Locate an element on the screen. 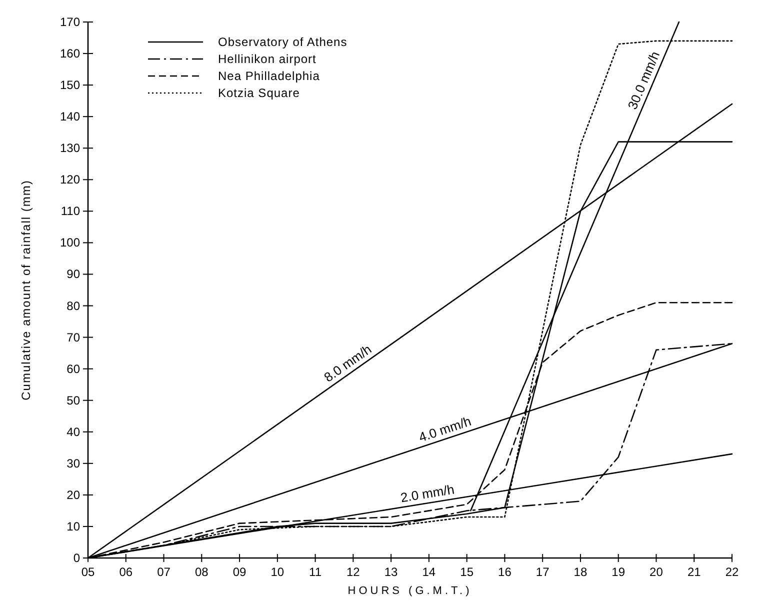 This screenshot has width=758, height=611. y-tick-label: 70 is located at coordinates (73, 337).